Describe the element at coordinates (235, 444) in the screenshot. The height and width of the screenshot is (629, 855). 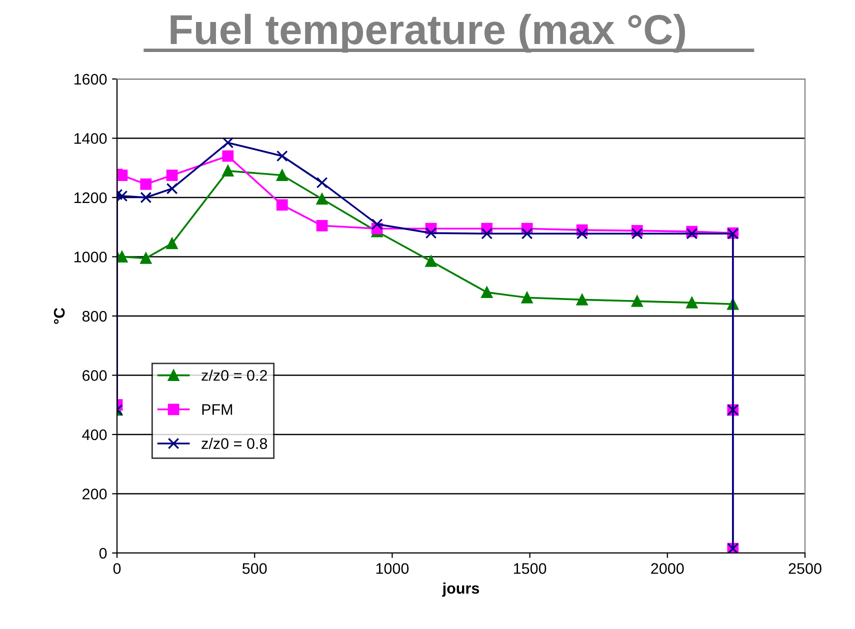
I see `legend-label: z/z0 = 0.8` at that location.